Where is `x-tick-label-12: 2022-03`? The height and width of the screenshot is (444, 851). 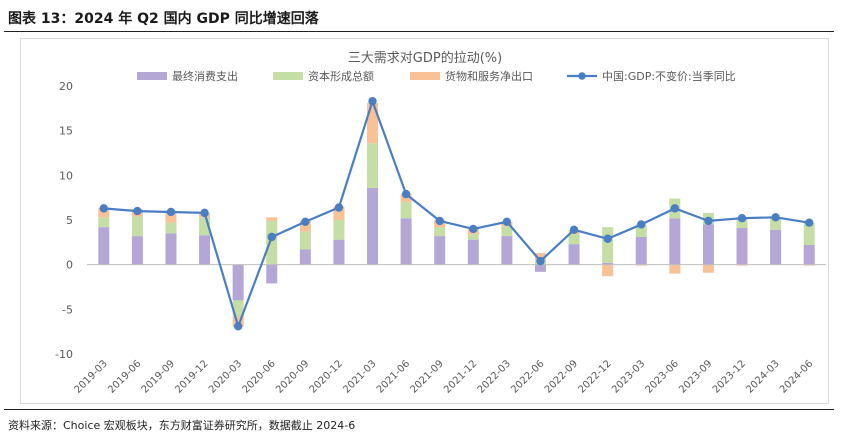
x-tick-label-12: 2022-03 is located at coordinates (494, 376).